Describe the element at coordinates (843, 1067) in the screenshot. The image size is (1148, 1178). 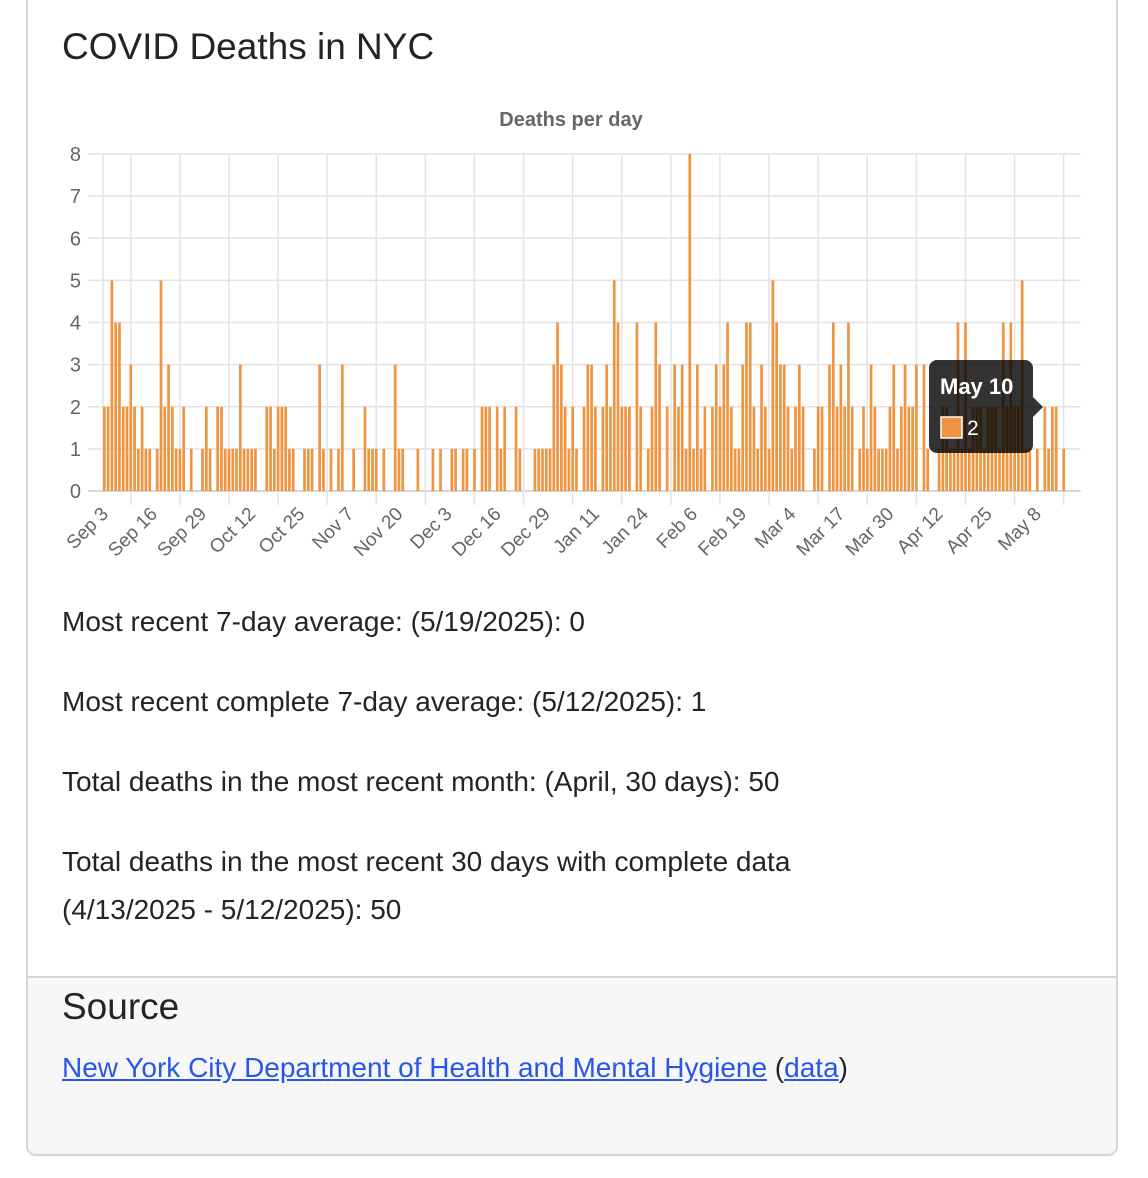
I see `close-paren: )` at that location.